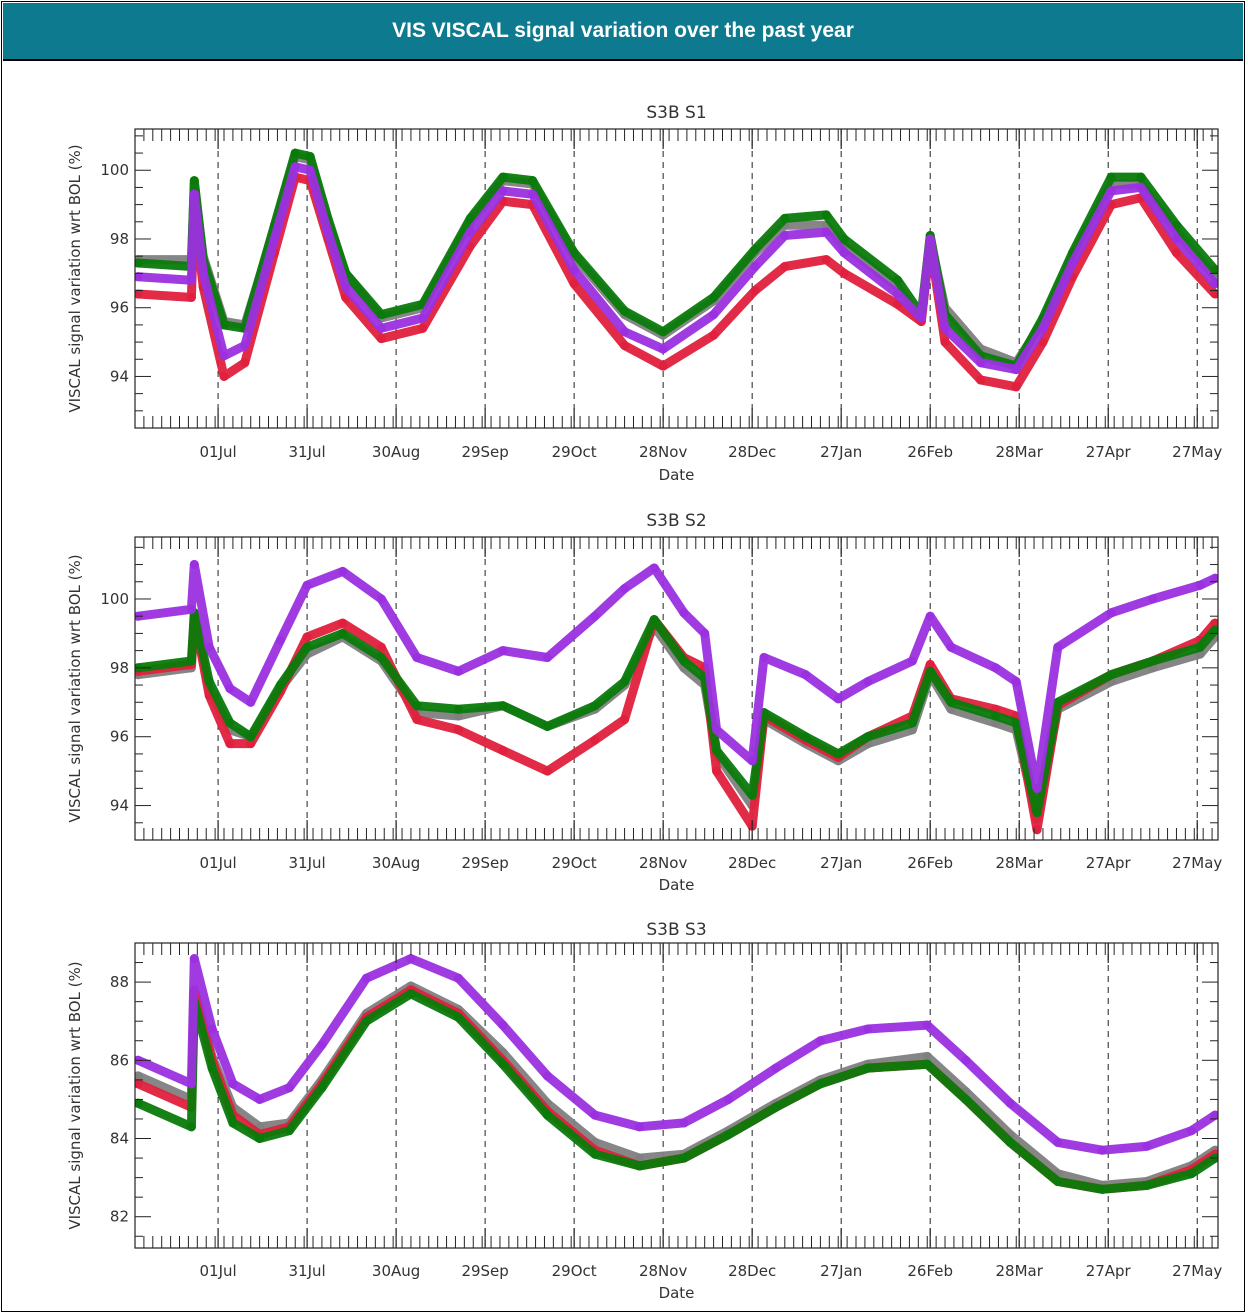 The height and width of the screenshot is (1315, 1248). Describe the element at coordinates (396, 863) in the screenshot. I see `x-tick-label: 30Aug` at that location.